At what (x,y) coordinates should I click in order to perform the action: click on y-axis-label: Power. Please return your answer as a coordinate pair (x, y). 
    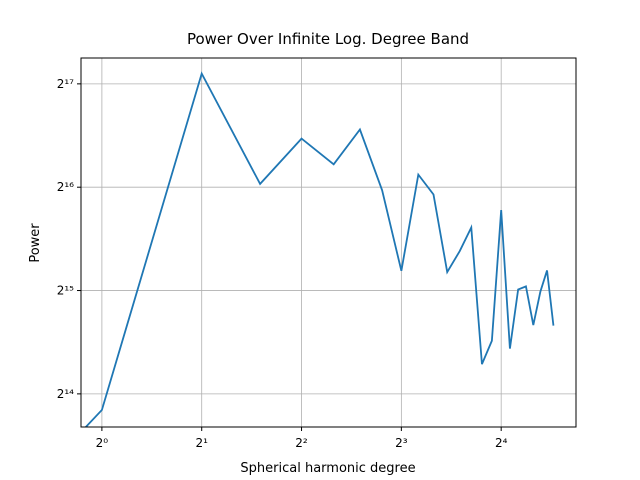
    Looking at the image, I should click on (35, 243).